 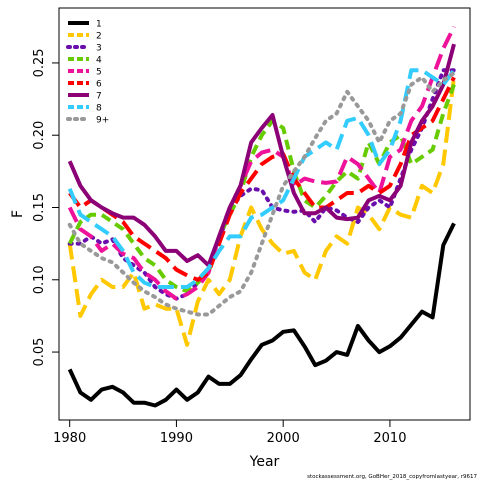 What do you see at coordinates (176, 438) in the screenshot?
I see `x-tick-label: 1990` at bounding box center [176, 438].